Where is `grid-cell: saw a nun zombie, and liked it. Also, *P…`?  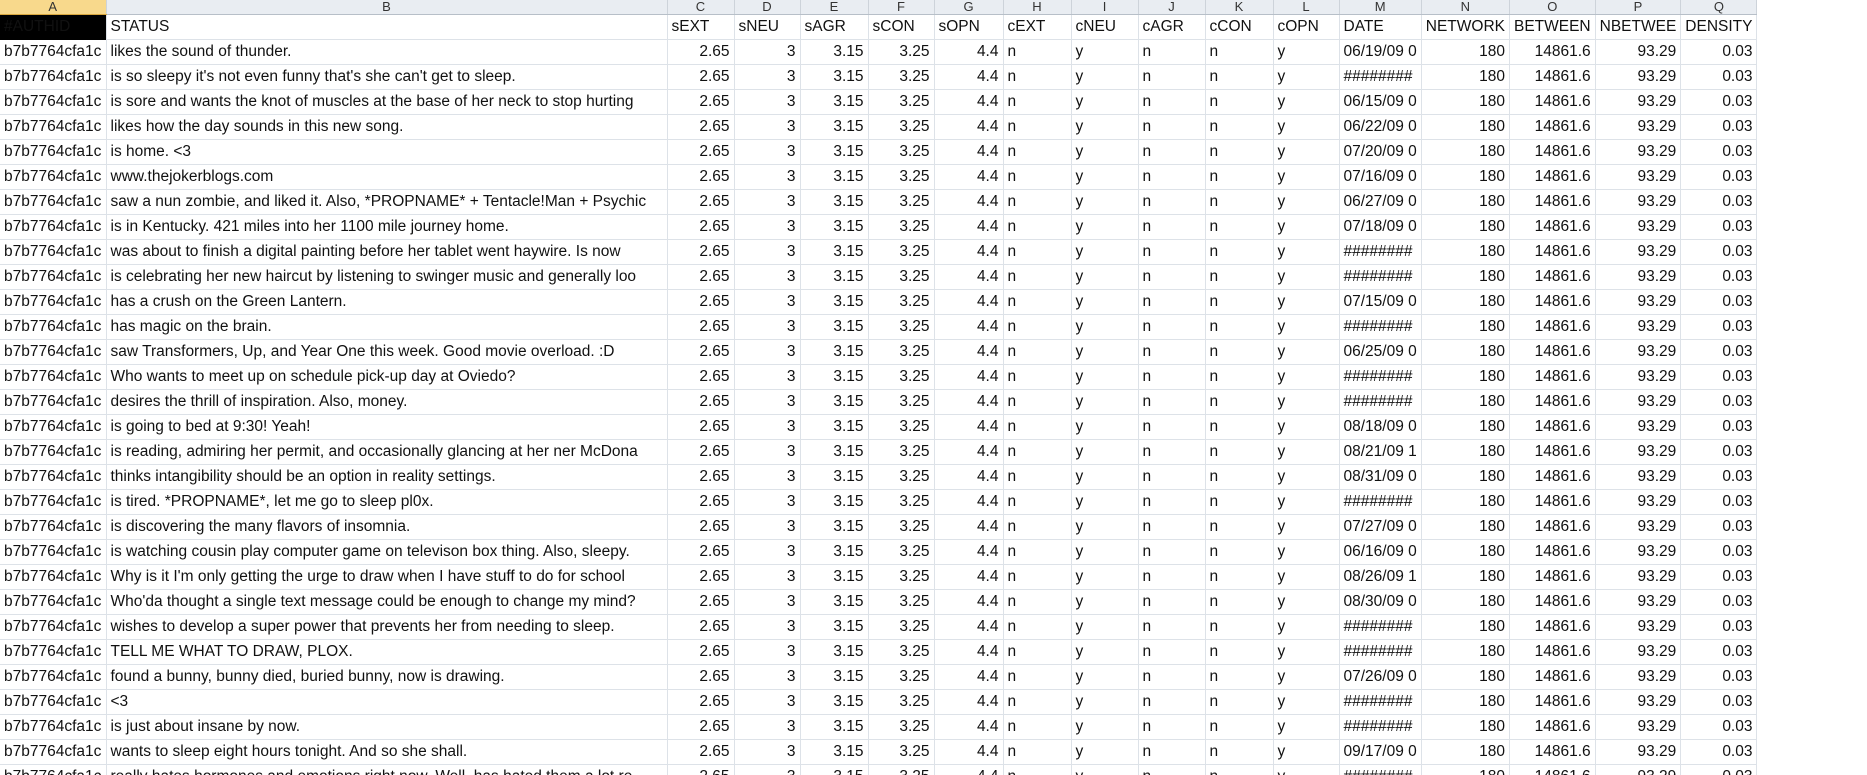 grid-cell: saw a nun zombie, and liked it. Also, *P… is located at coordinates (387, 202).